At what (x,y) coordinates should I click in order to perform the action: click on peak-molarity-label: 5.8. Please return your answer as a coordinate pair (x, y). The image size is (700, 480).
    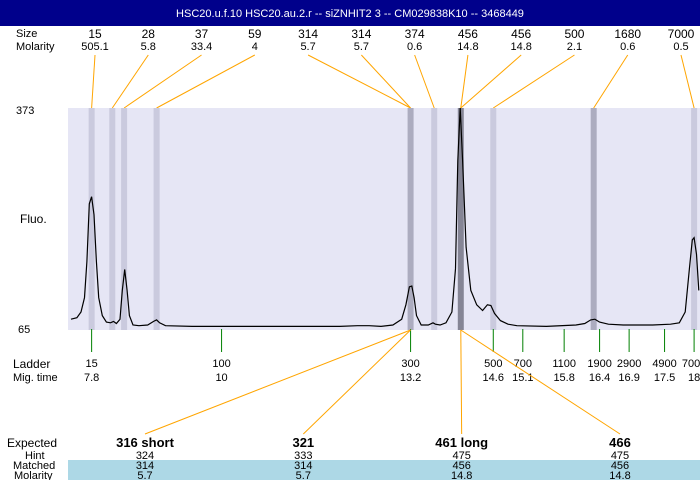
    Looking at the image, I should click on (148, 47).